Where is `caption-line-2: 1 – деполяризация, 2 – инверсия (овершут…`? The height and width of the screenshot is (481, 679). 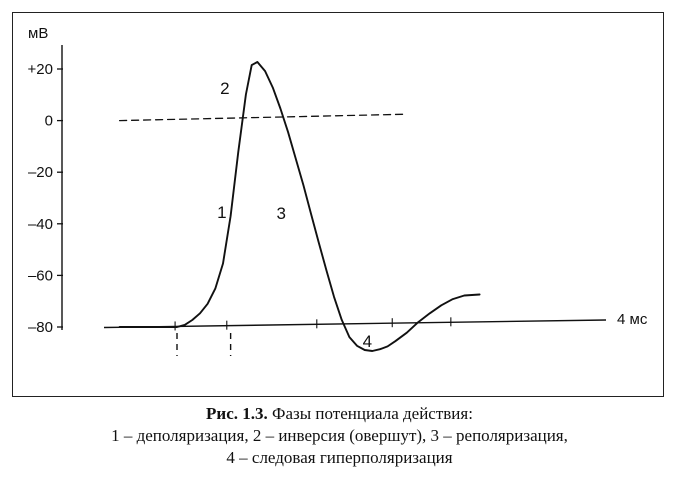 caption-line-2: 1 – деполяризация, 2 – инверсия (овершут… is located at coordinates (339, 435).